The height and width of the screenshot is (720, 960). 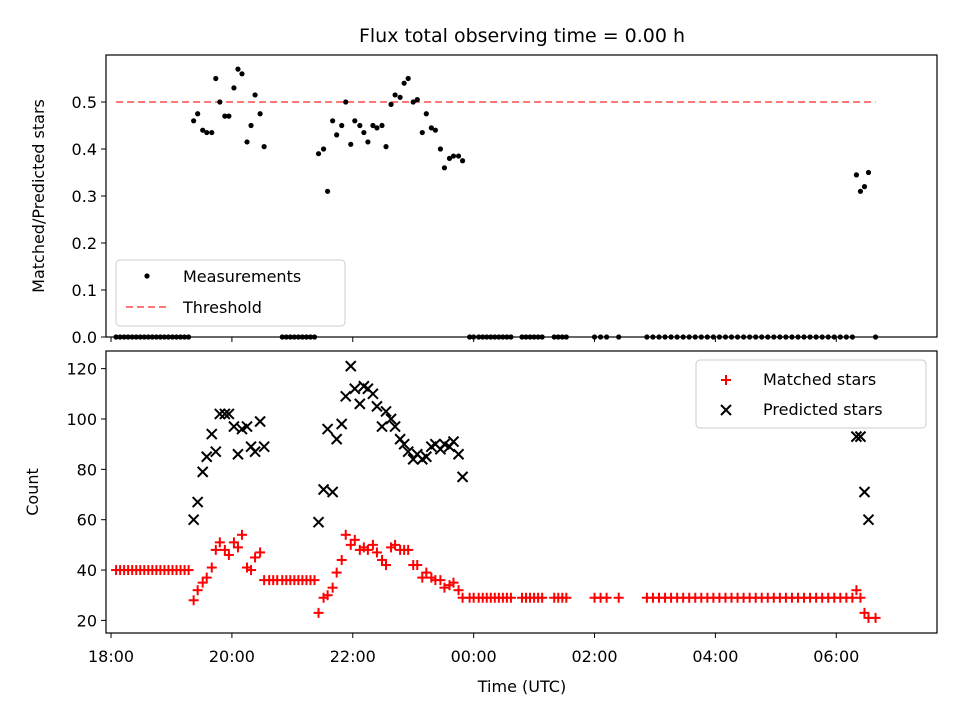 I want to click on top-legend-box, so click(x=230, y=293).